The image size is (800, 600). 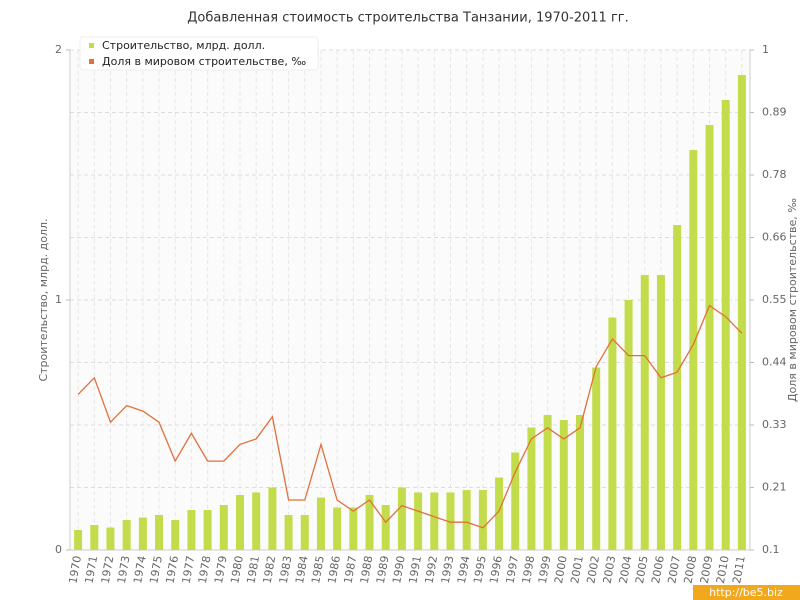 I want to click on y2-tick-label: 0.44, so click(x=774, y=362).